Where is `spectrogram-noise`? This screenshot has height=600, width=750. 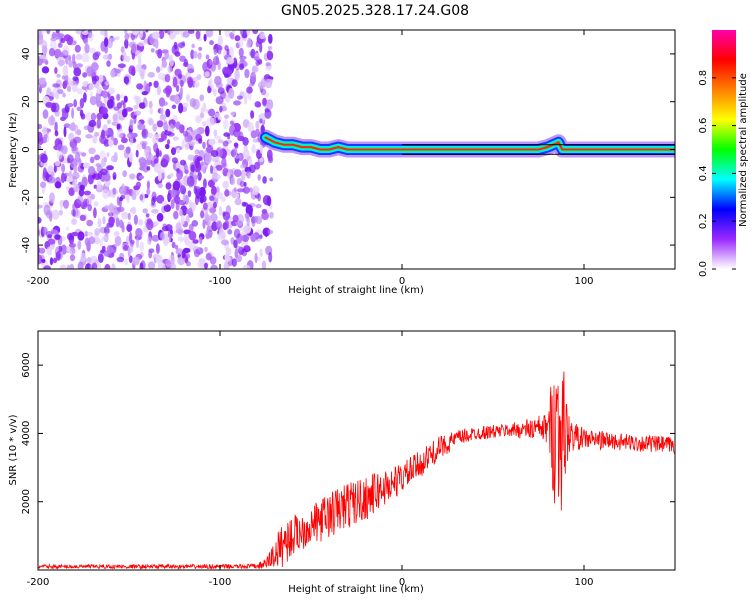
spectrogram-noise is located at coordinates (156, 149).